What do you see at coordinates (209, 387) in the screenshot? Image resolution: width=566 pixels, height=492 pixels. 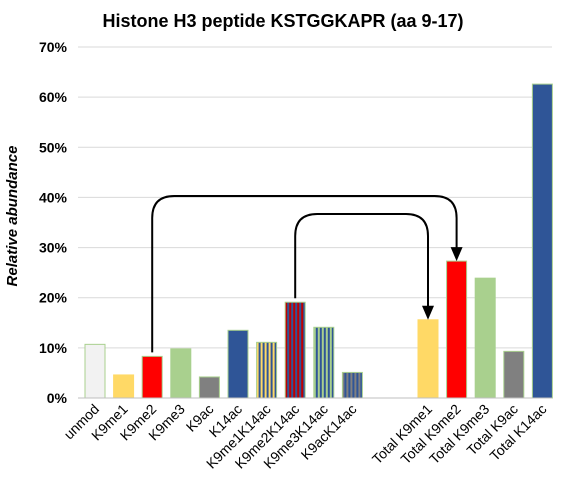 I see `bar-k9ac` at bounding box center [209, 387].